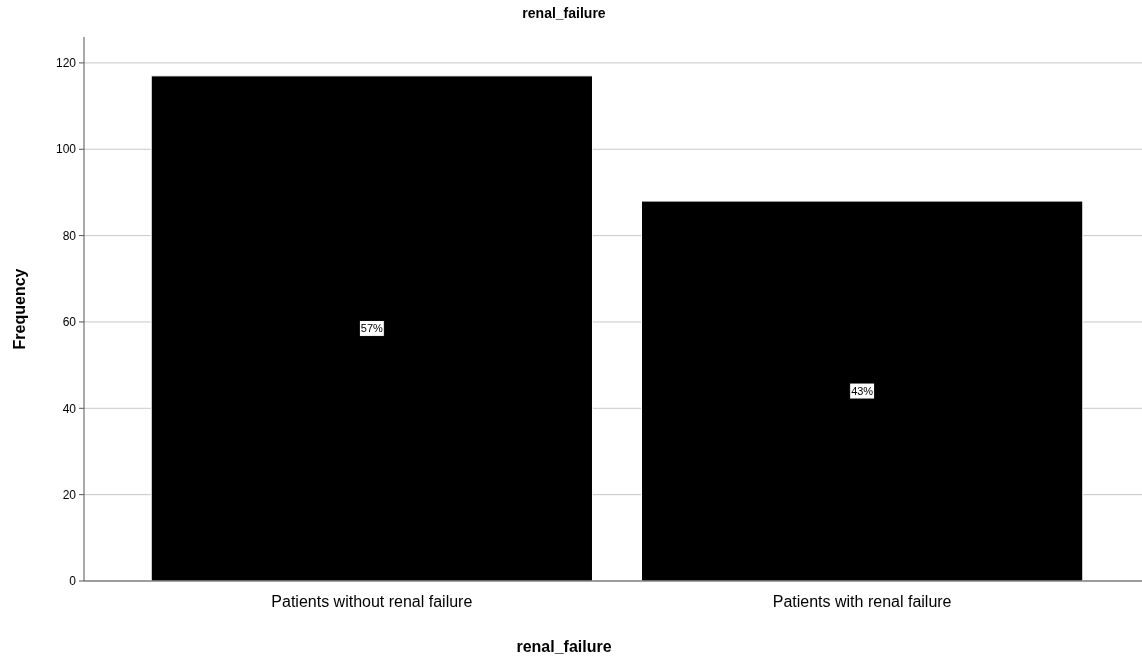  I want to click on x-tick-label: Patients without renal failure, so click(372, 601).